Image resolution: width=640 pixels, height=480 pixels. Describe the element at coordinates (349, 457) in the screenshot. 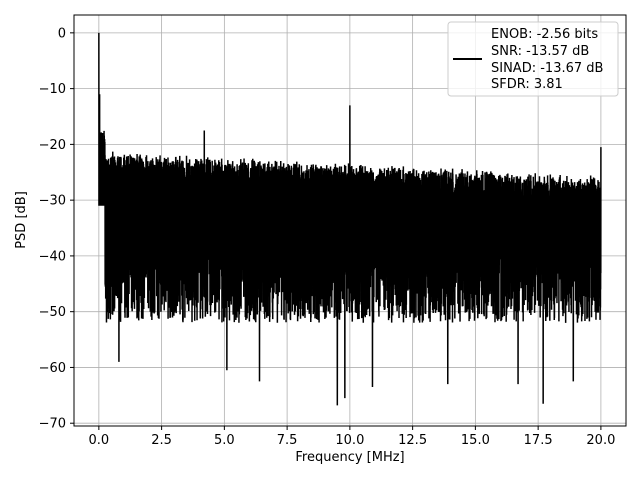

I see `x-axis-label: Frequency [MHz]` at that location.